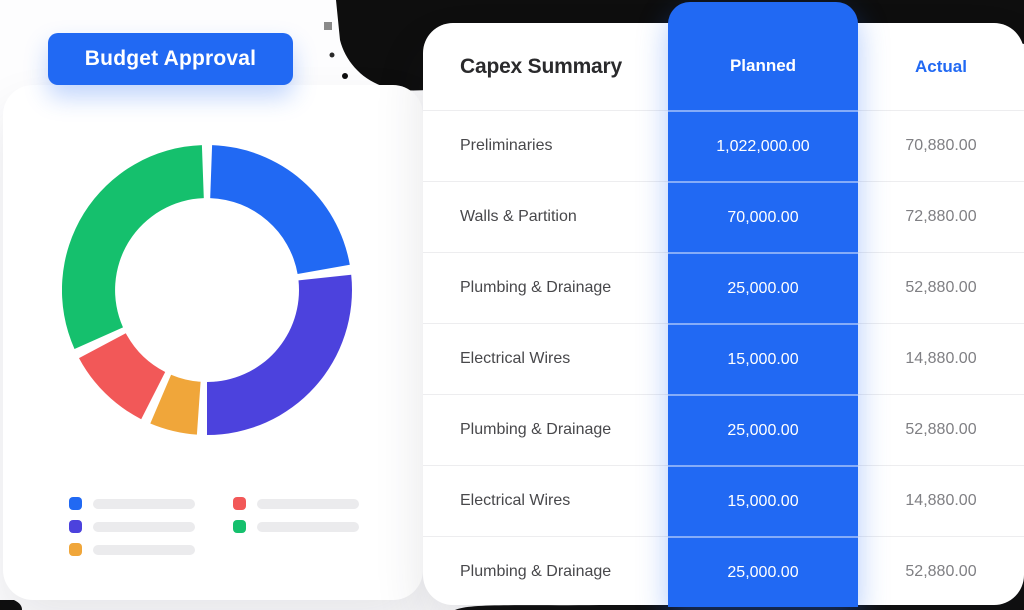 The height and width of the screenshot is (610, 1024). What do you see at coordinates (763, 216) in the screenshot?
I see `planned-value-cell: 70,000.00` at bounding box center [763, 216].